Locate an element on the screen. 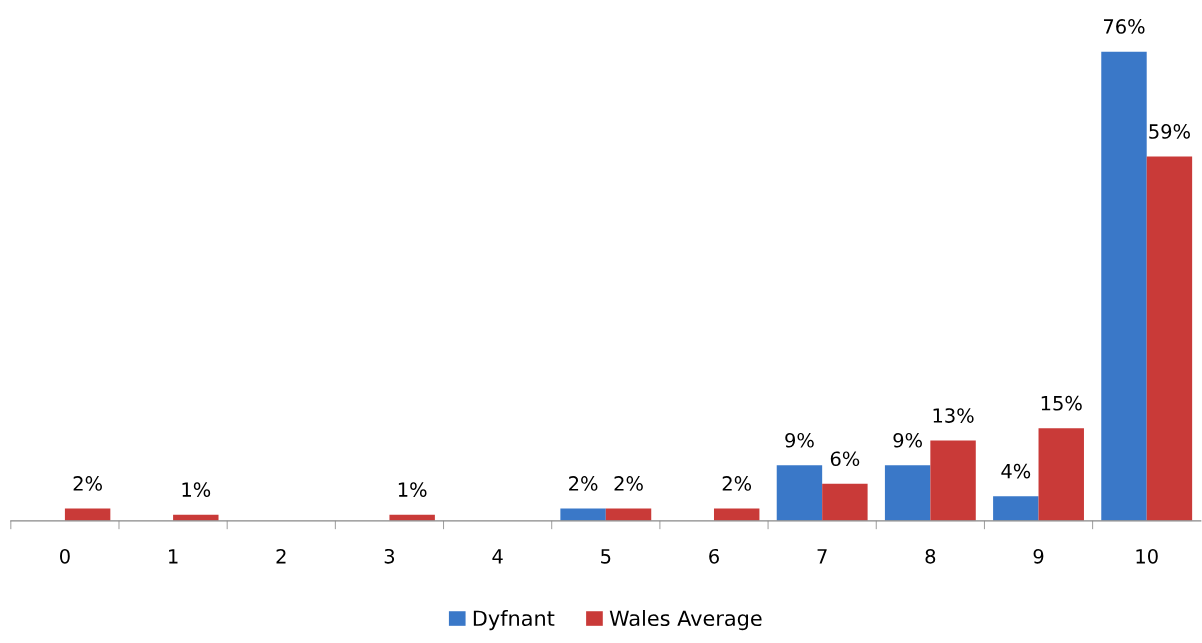 The image size is (1202, 643). data-label: 15% is located at coordinates (1061, 403).